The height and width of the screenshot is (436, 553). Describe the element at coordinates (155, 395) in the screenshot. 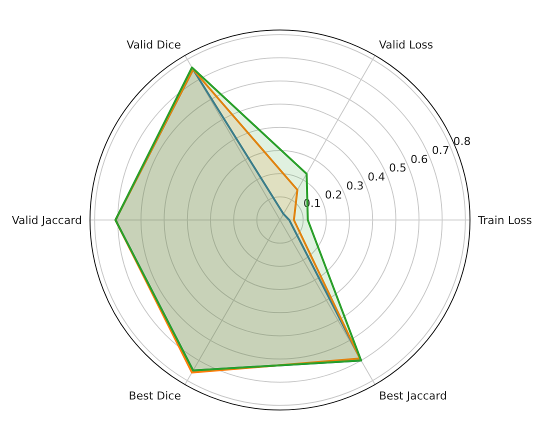

I see `spoke-label: Best Dice` at that location.